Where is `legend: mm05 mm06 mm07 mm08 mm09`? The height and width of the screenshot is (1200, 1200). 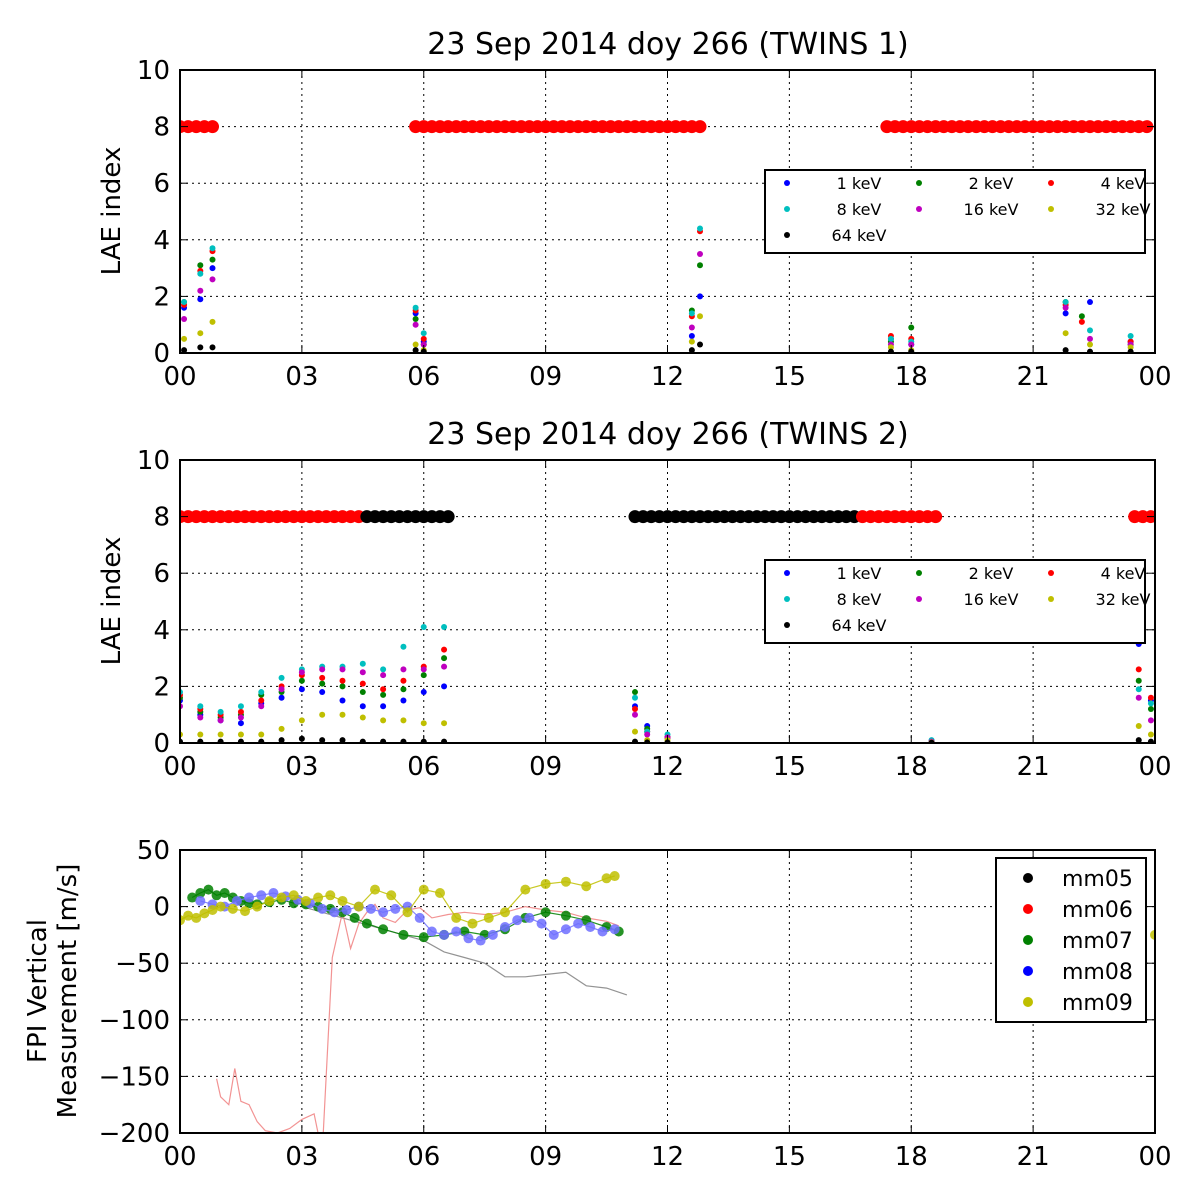 legend: mm05 mm06 mm07 mm08 mm09 is located at coordinates (1071, 940).